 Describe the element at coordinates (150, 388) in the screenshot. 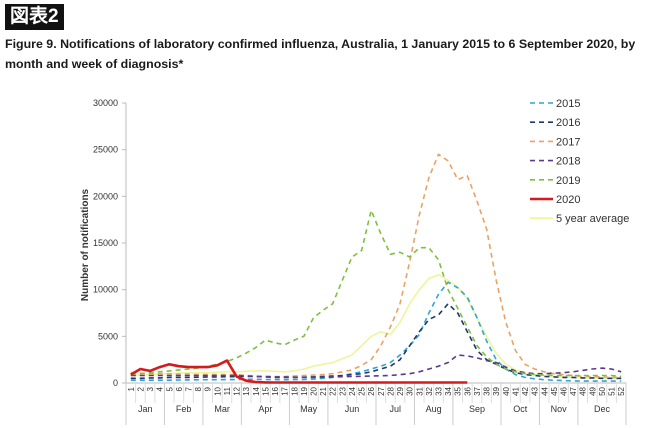

I see `week-label: 3` at that location.